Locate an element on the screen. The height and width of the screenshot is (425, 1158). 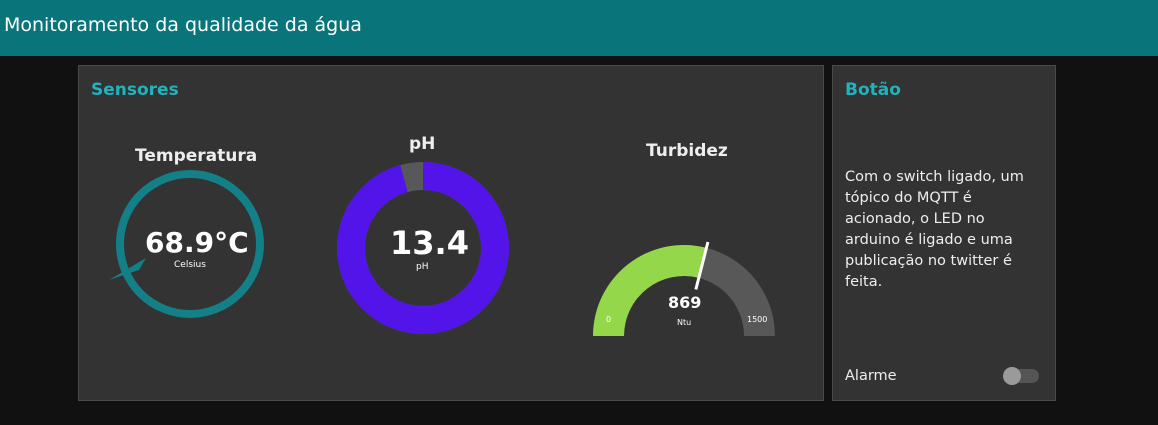
turbidez-unit: Ntu is located at coordinates (684, 322).